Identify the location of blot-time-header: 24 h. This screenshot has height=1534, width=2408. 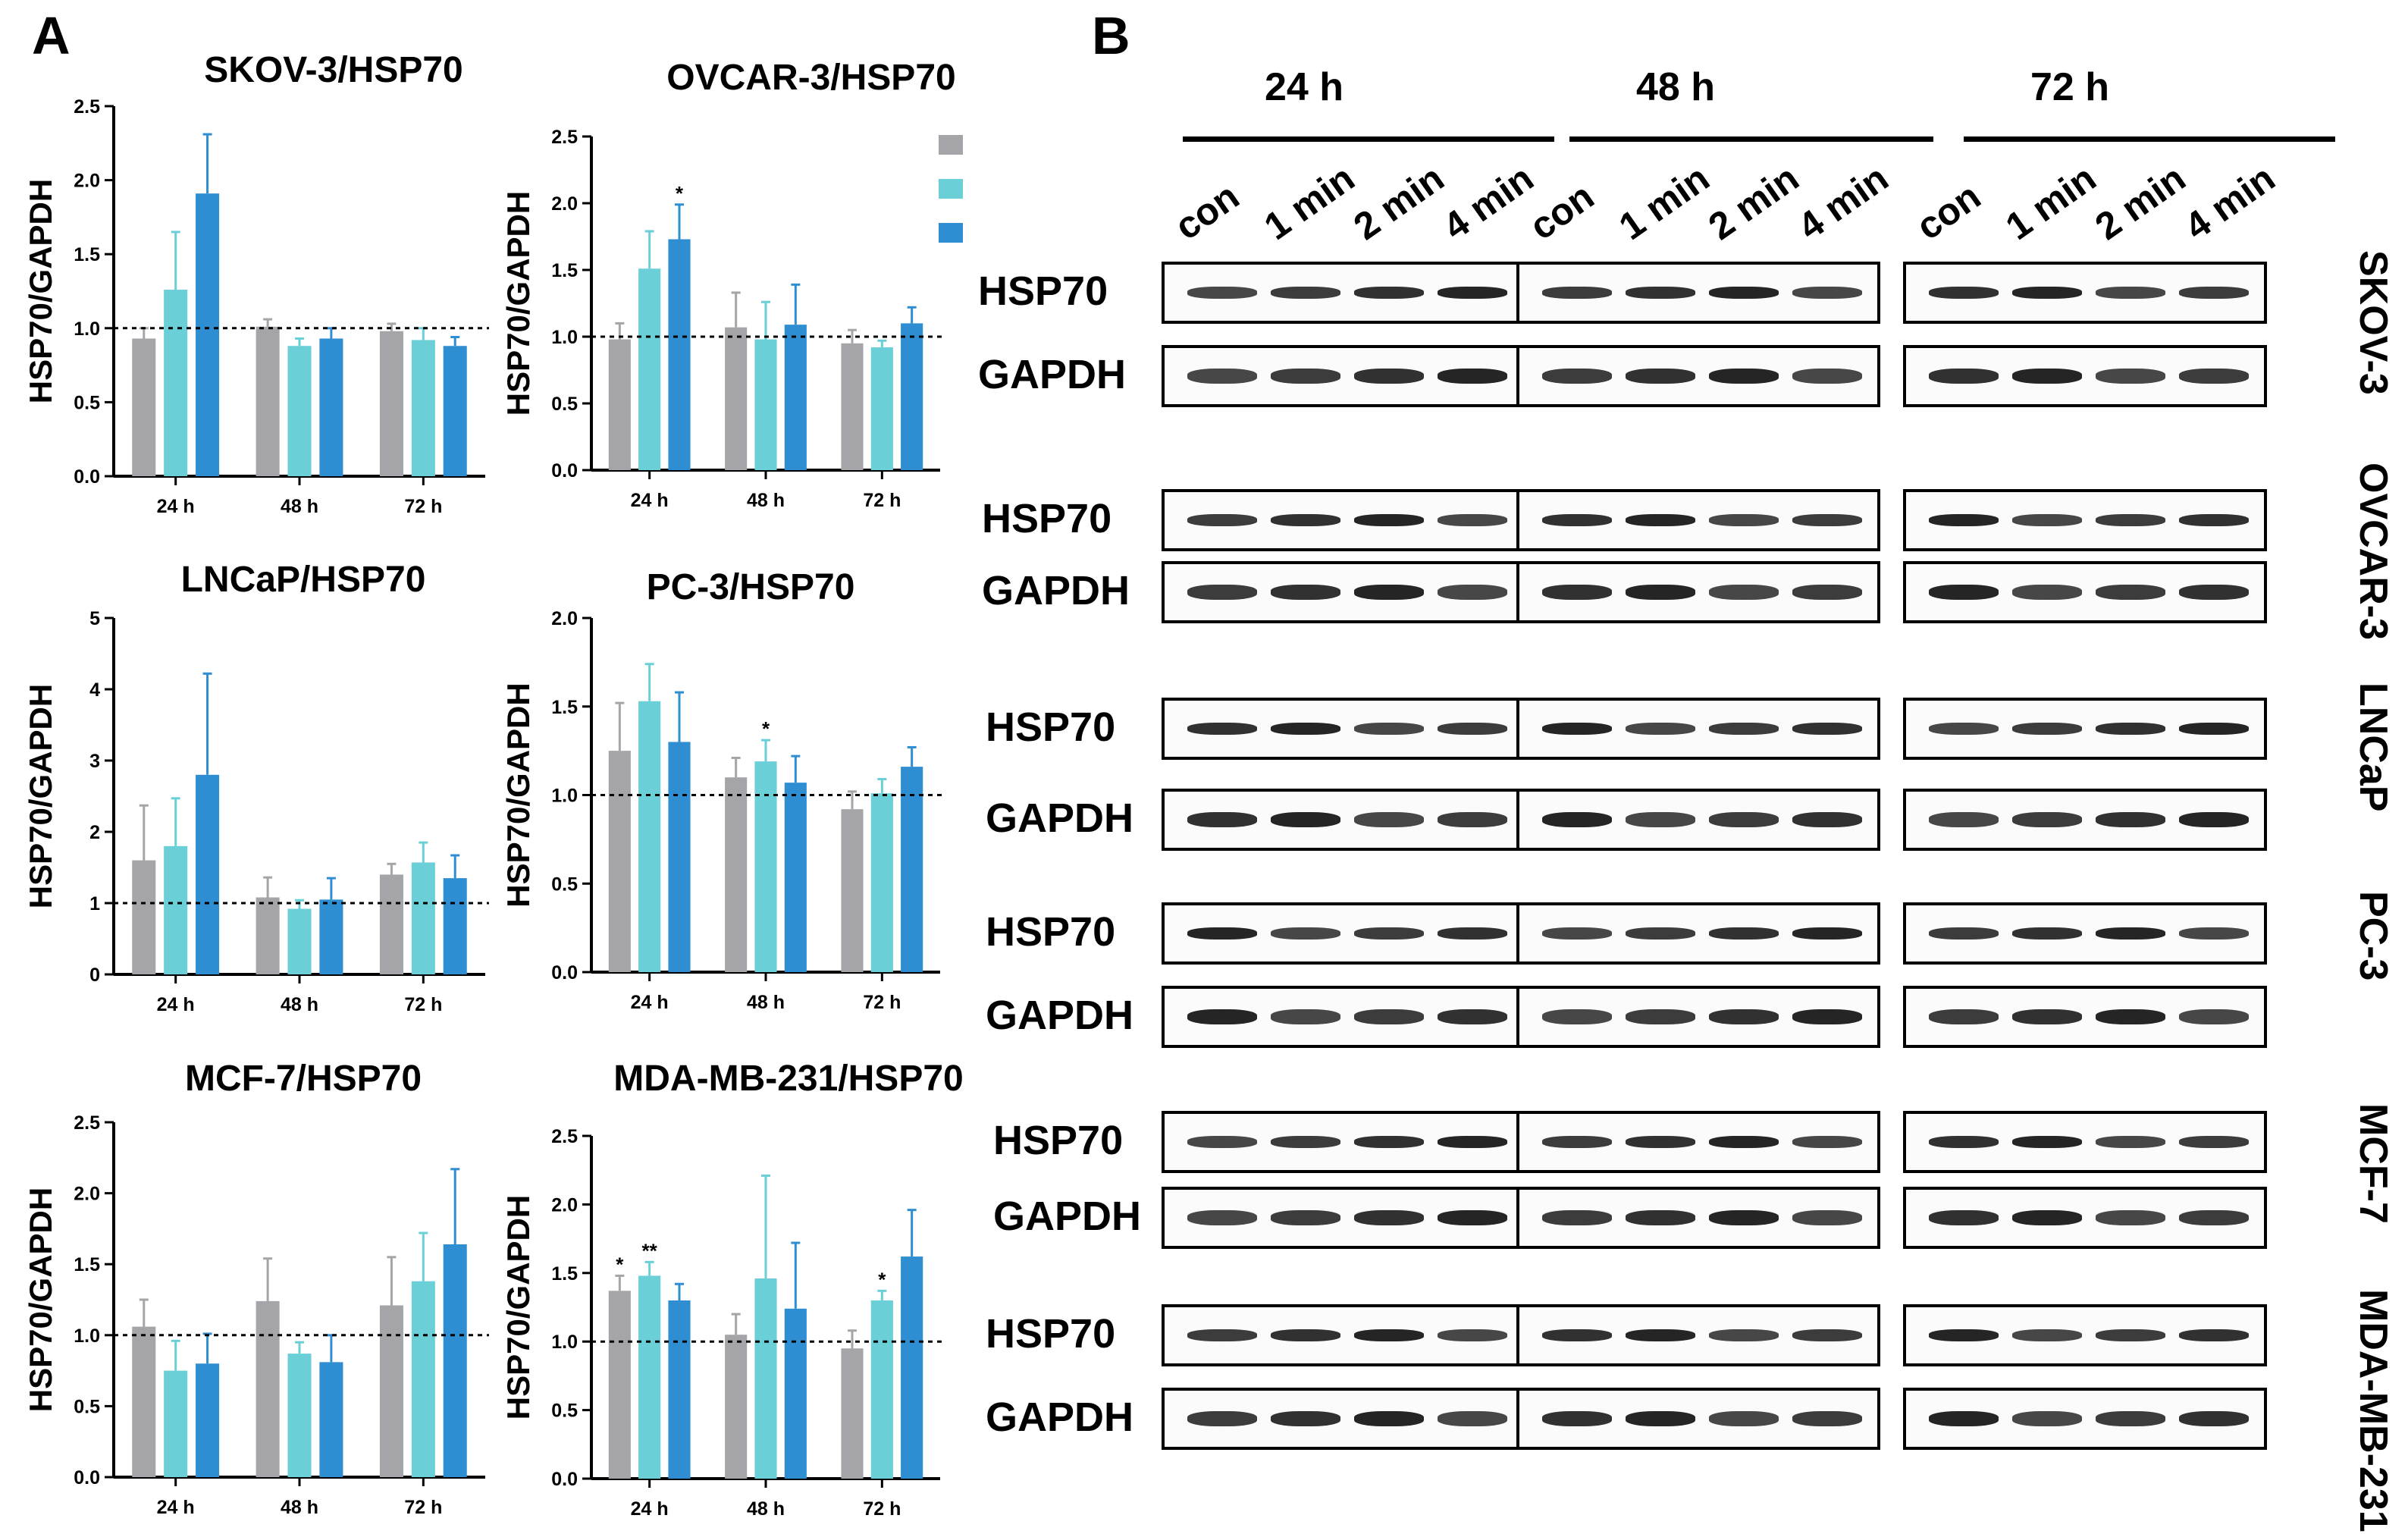
(1304, 87).